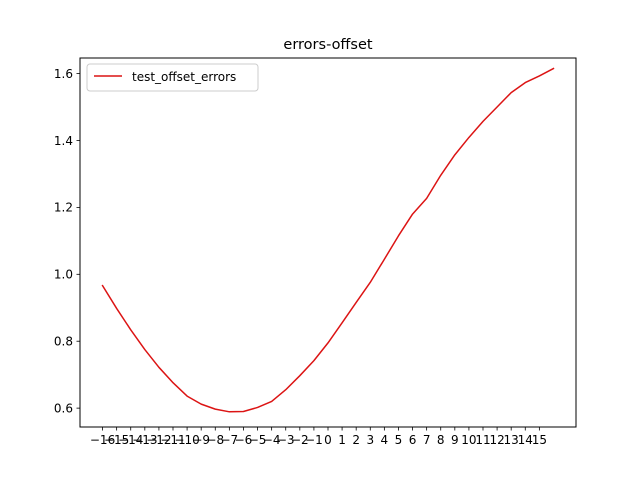  Describe the element at coordinates (272, 440) in the screenshot. I see `x-tick-label: −4` at that location.